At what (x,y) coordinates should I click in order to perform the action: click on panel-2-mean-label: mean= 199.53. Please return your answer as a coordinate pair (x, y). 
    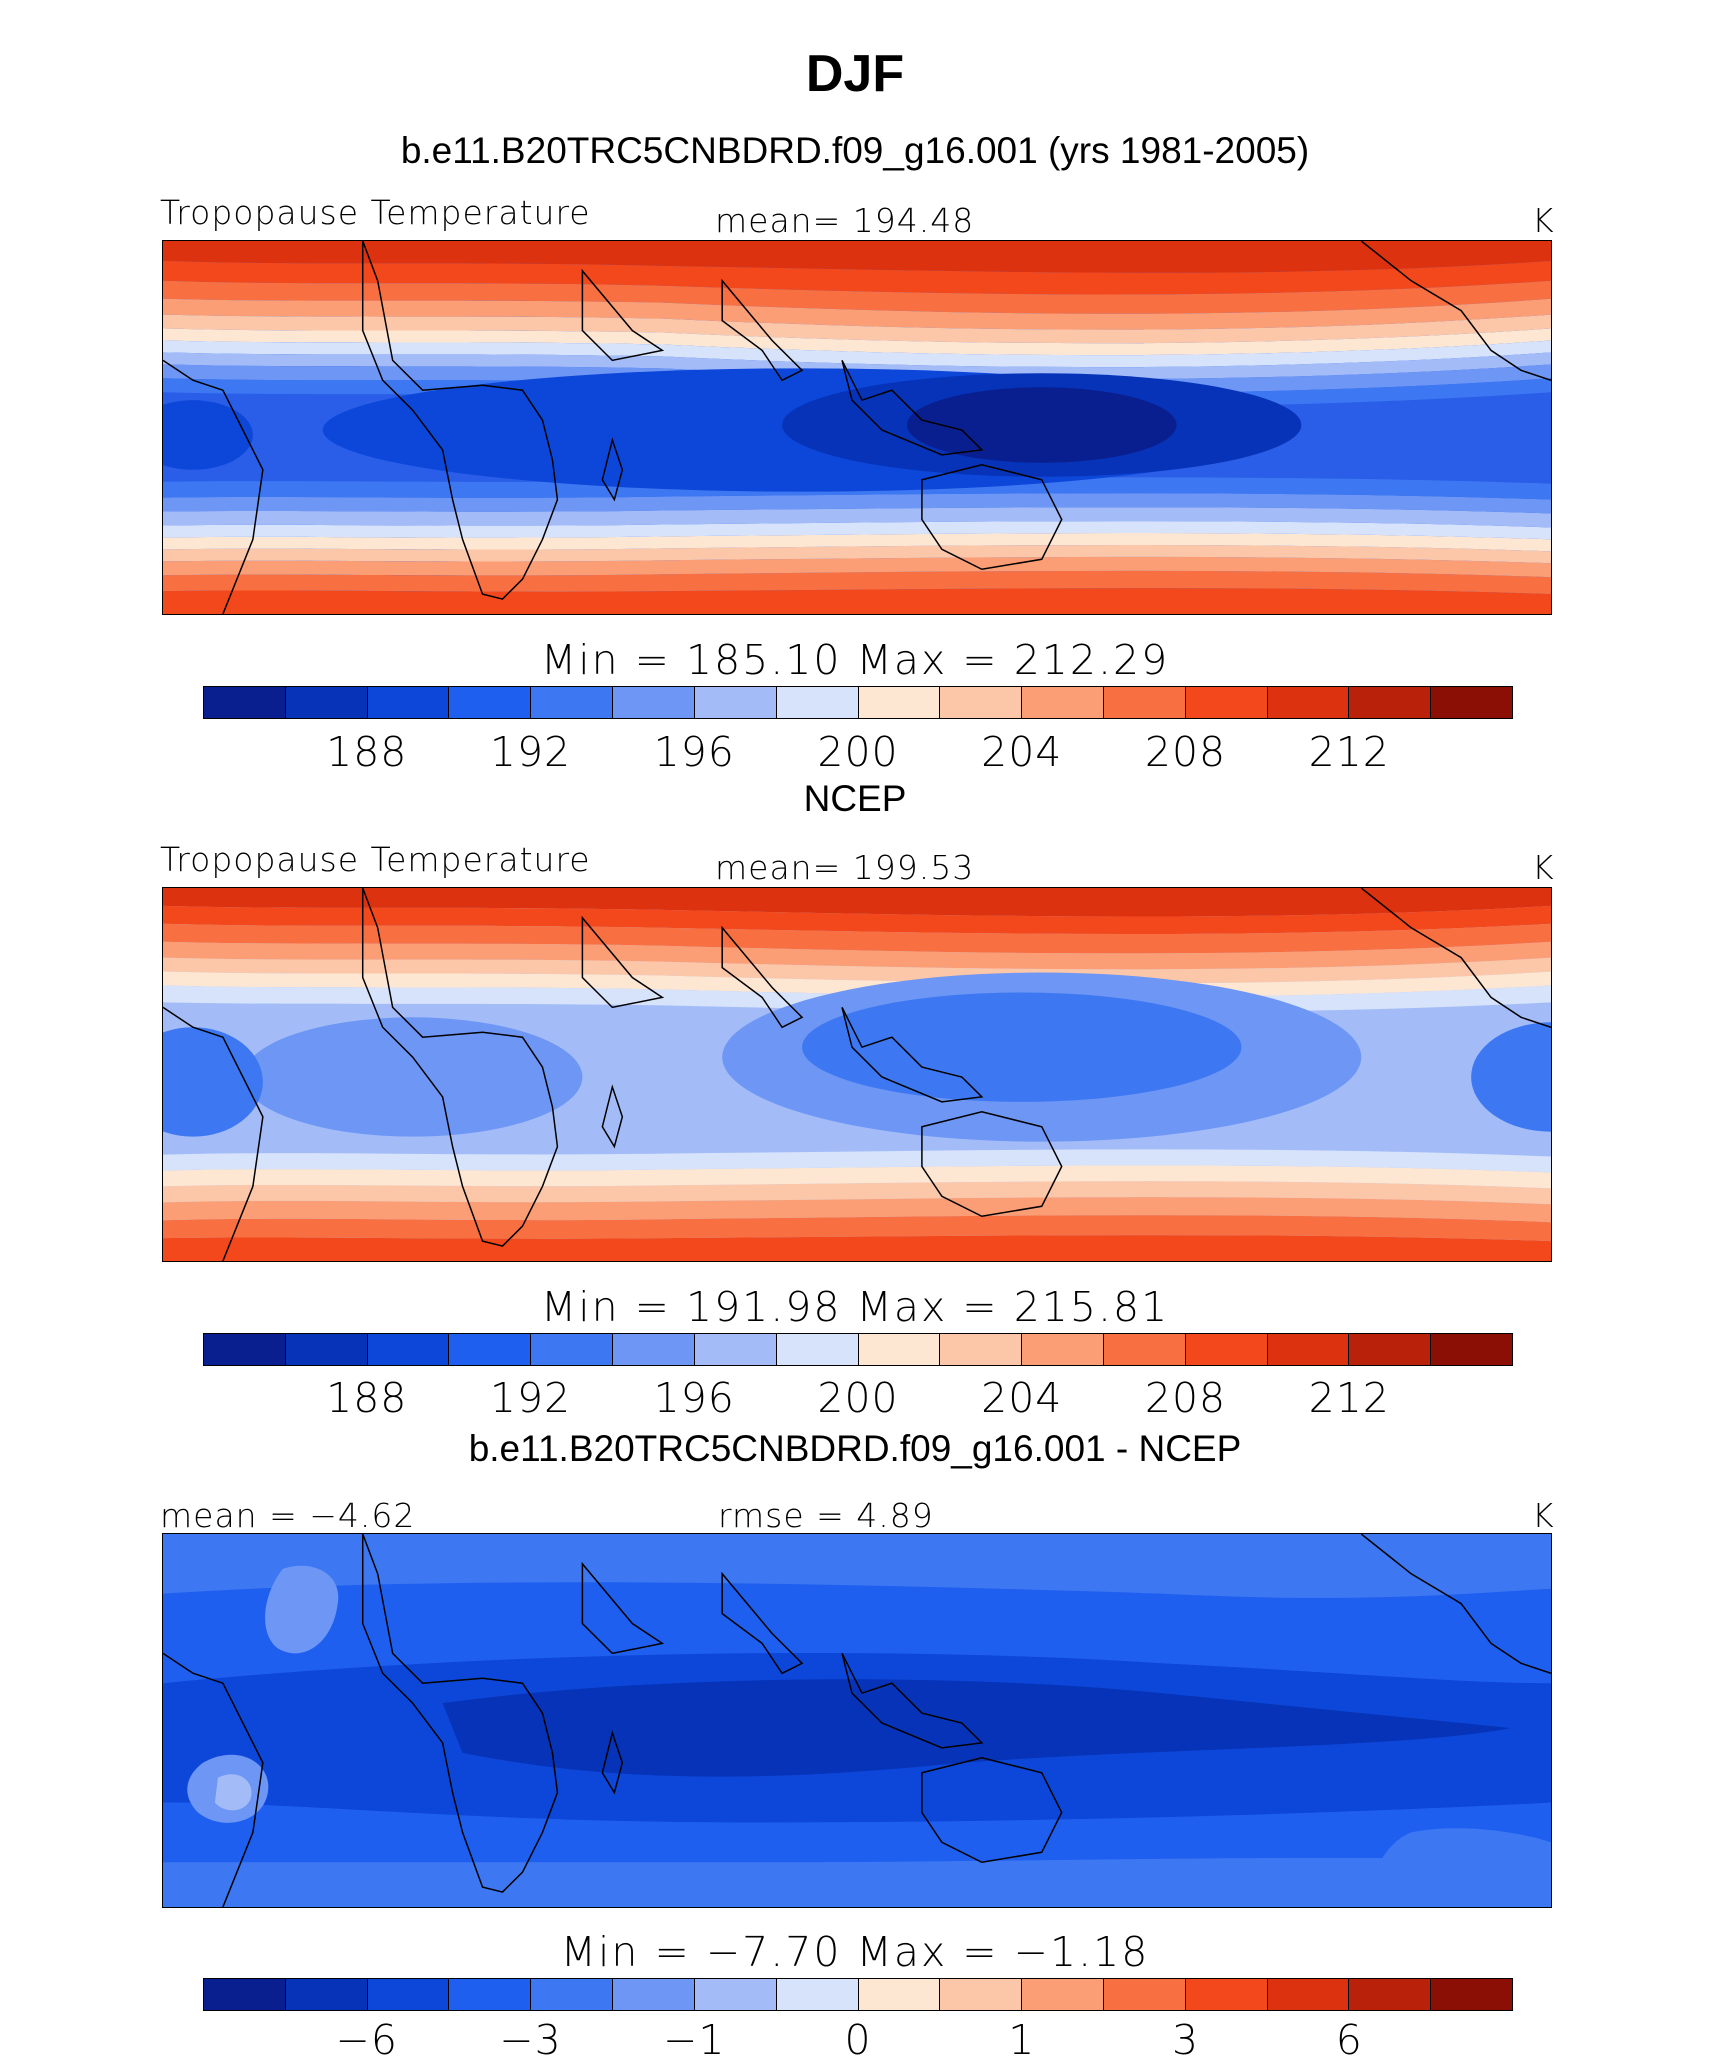
    Looking at the image, I should click on (845, 867).